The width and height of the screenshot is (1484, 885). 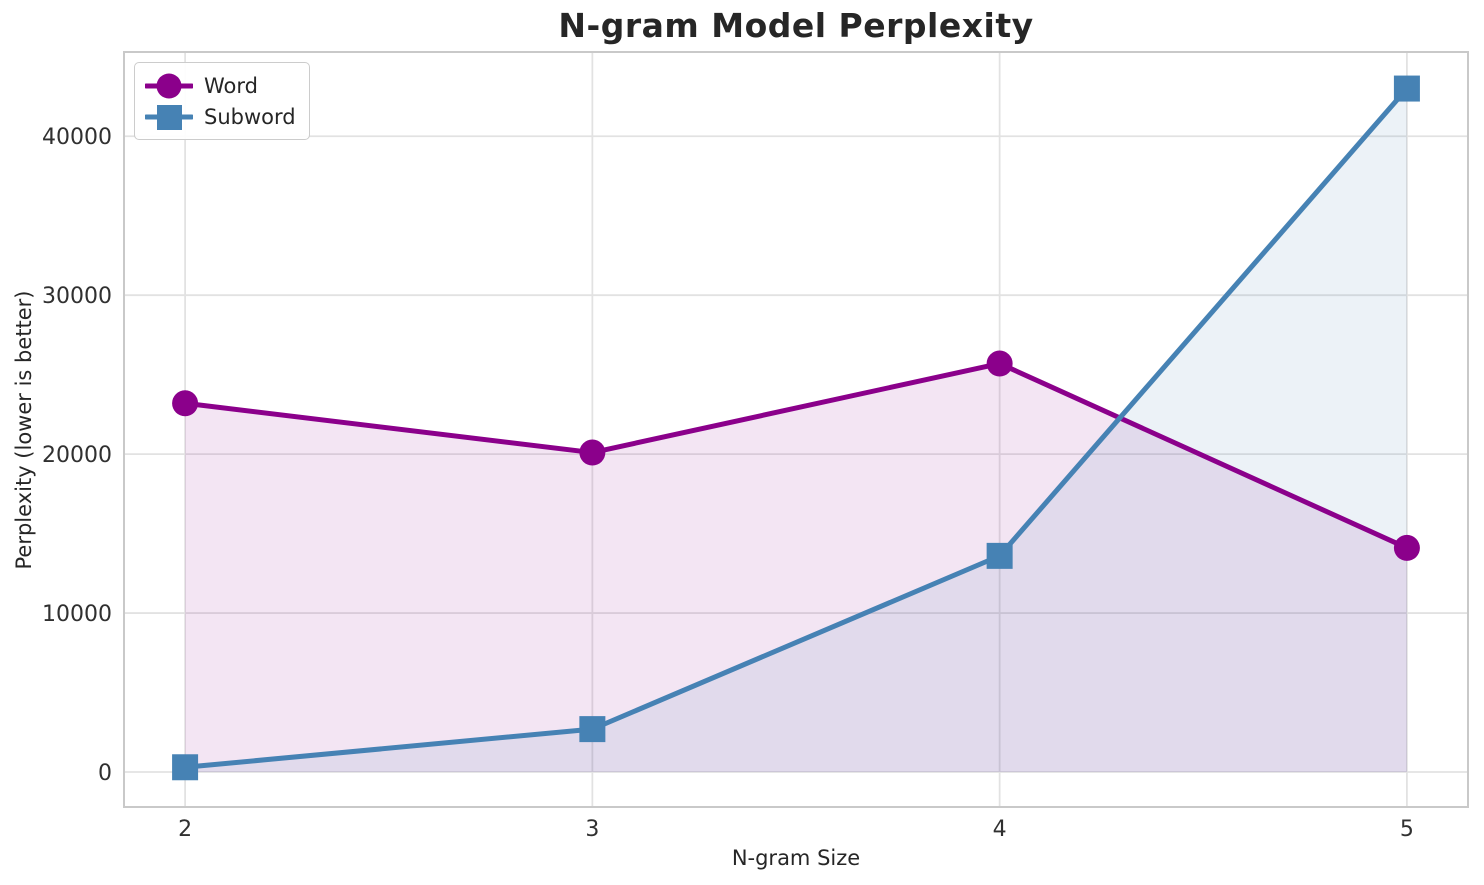 I want to click on legend-item-subword: Subword, so click(x=220, y=116).